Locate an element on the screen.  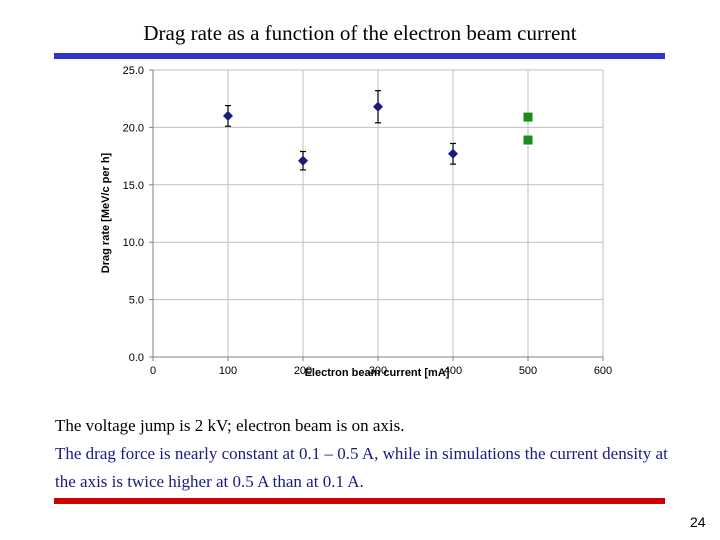
y-tick-label: 0.0 is located at coordinates (136, 358).